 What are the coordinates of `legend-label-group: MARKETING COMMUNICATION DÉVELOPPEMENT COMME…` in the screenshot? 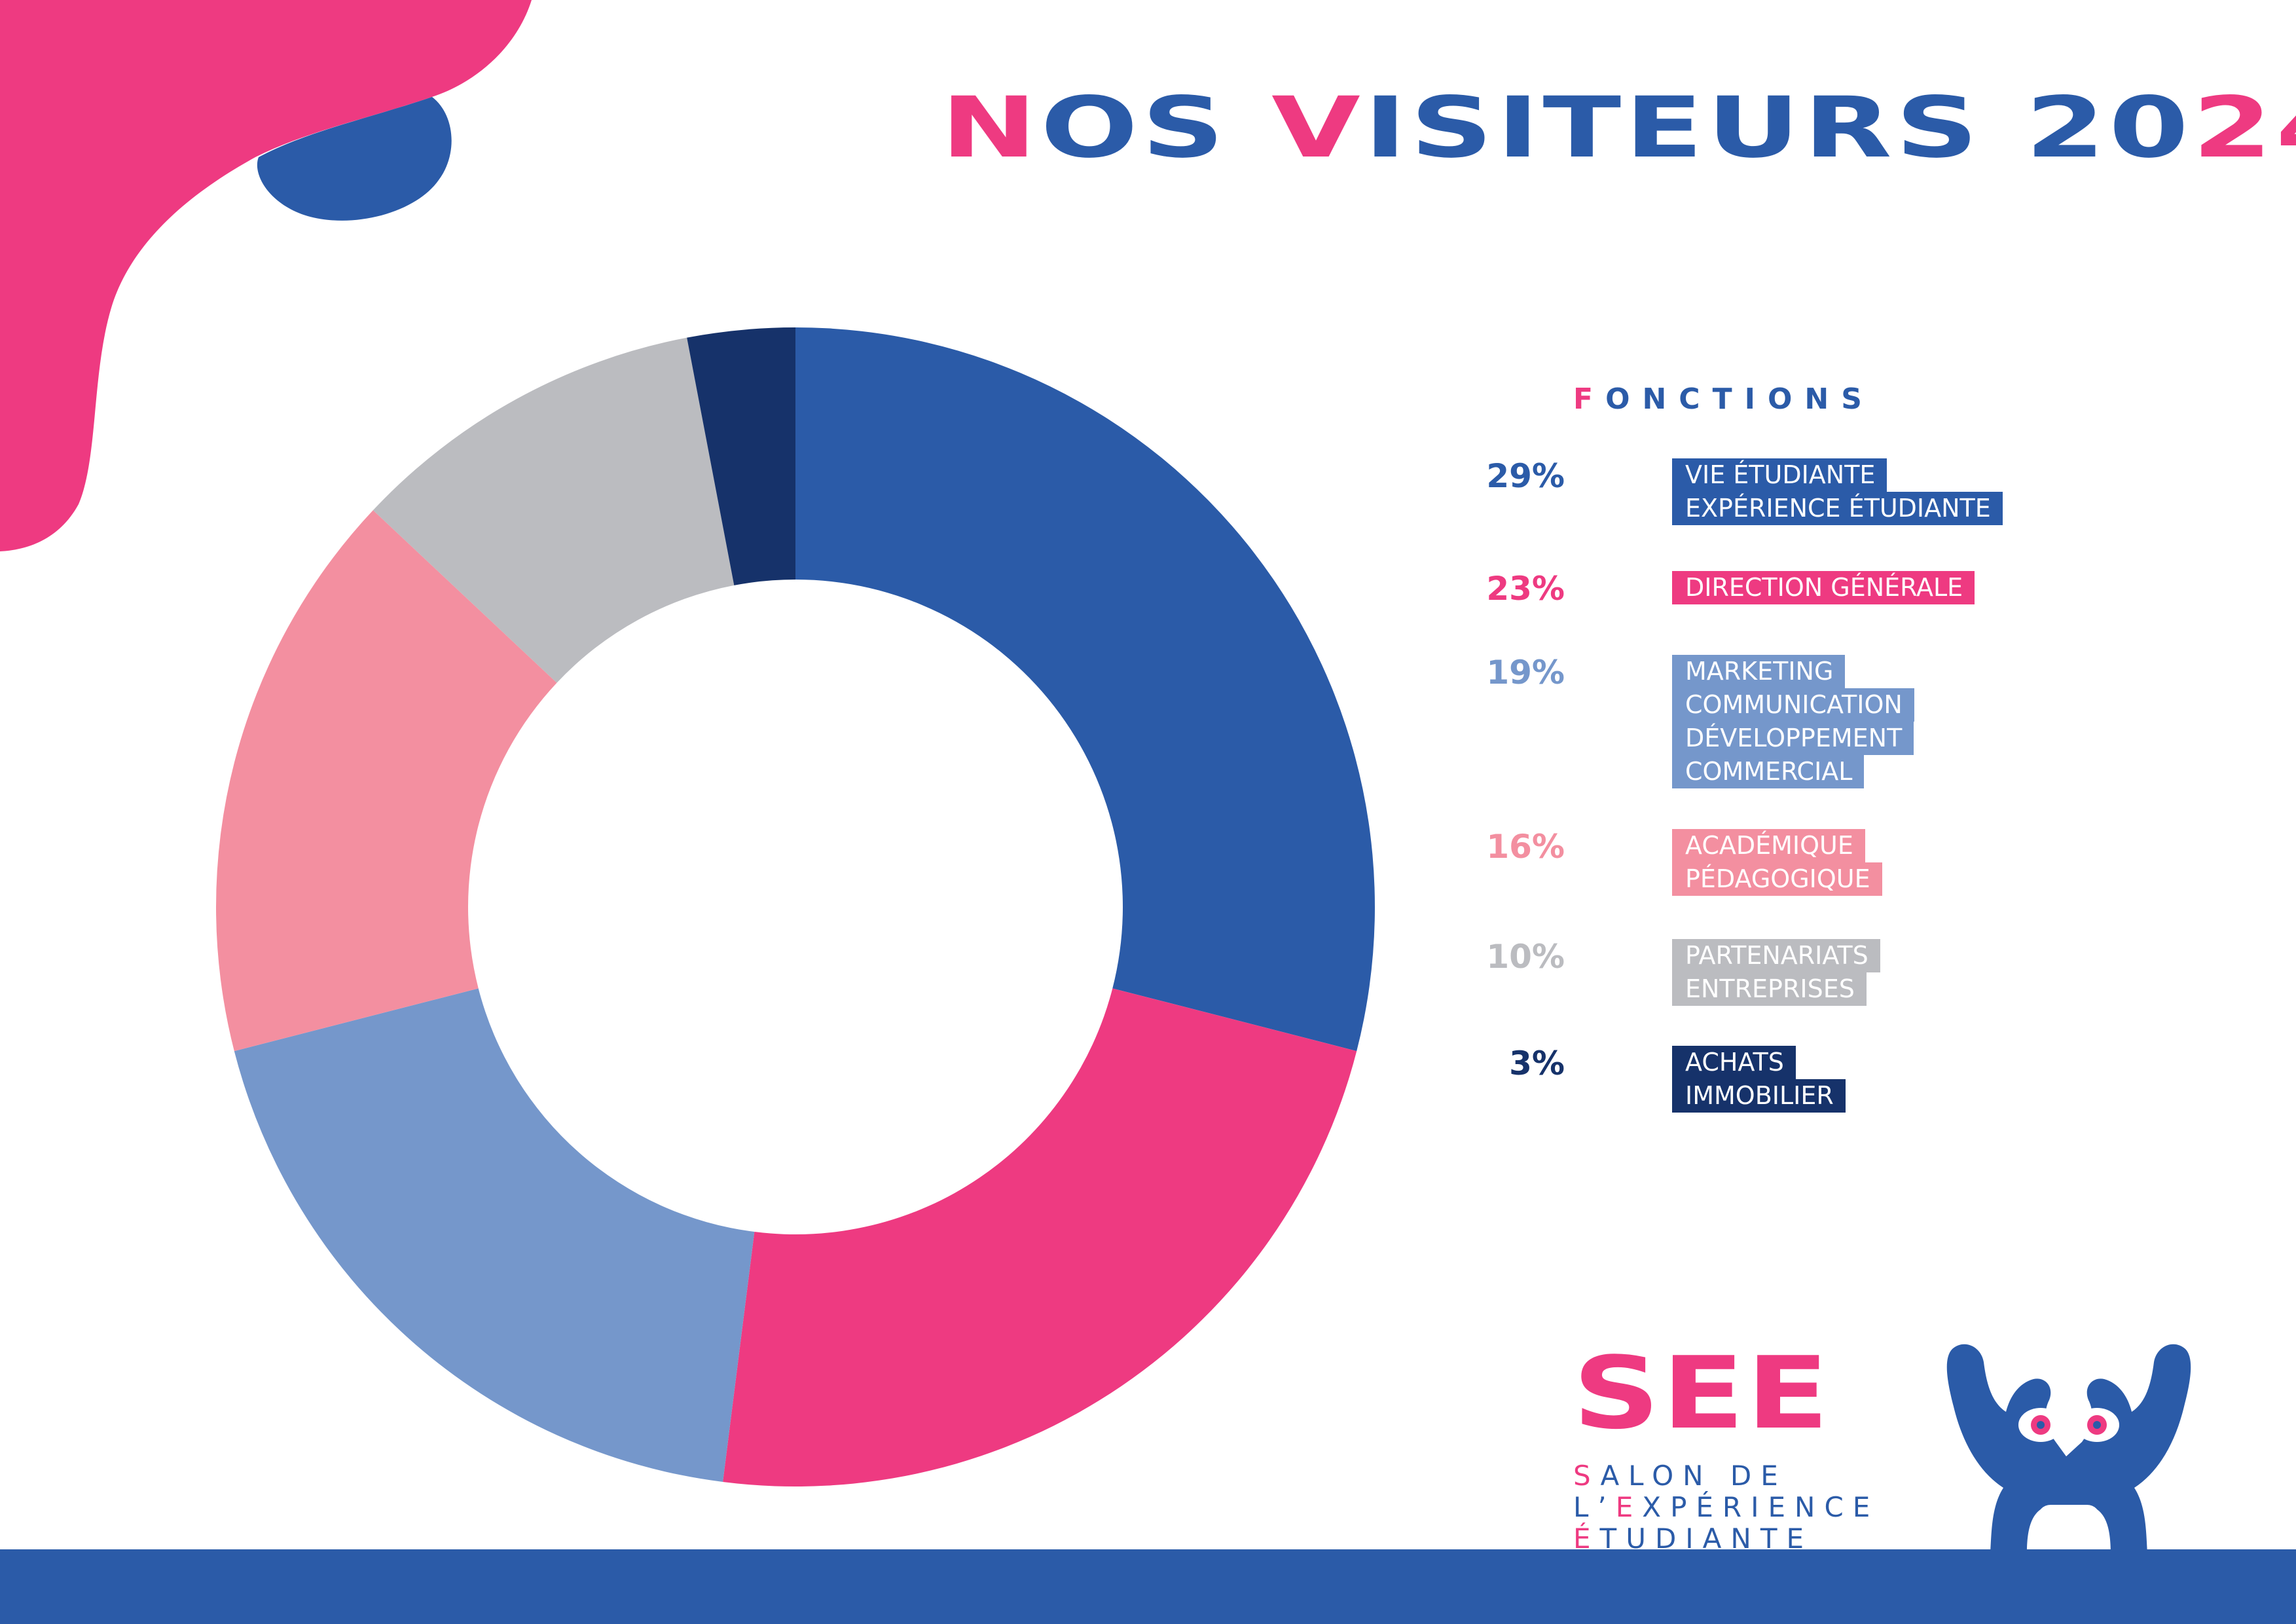 It's located at (1793, 721).